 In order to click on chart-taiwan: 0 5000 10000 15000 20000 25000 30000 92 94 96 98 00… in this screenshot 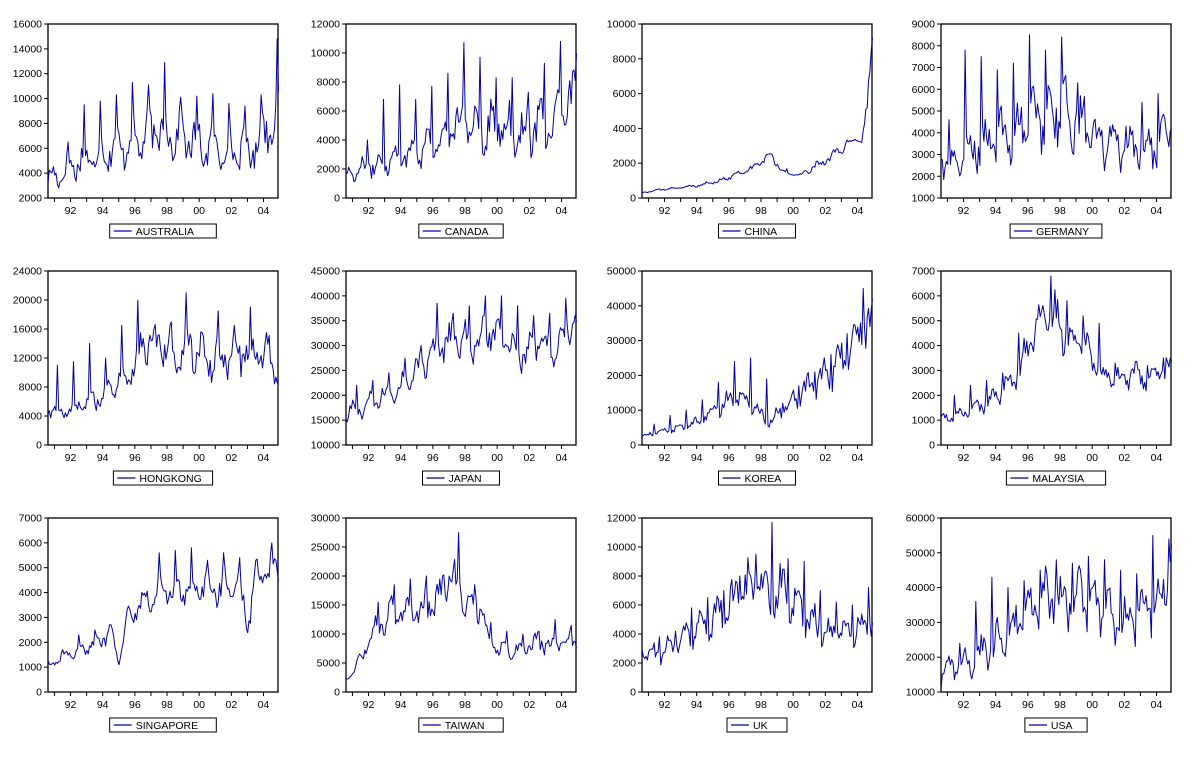, I will do `click(444, 623)`.